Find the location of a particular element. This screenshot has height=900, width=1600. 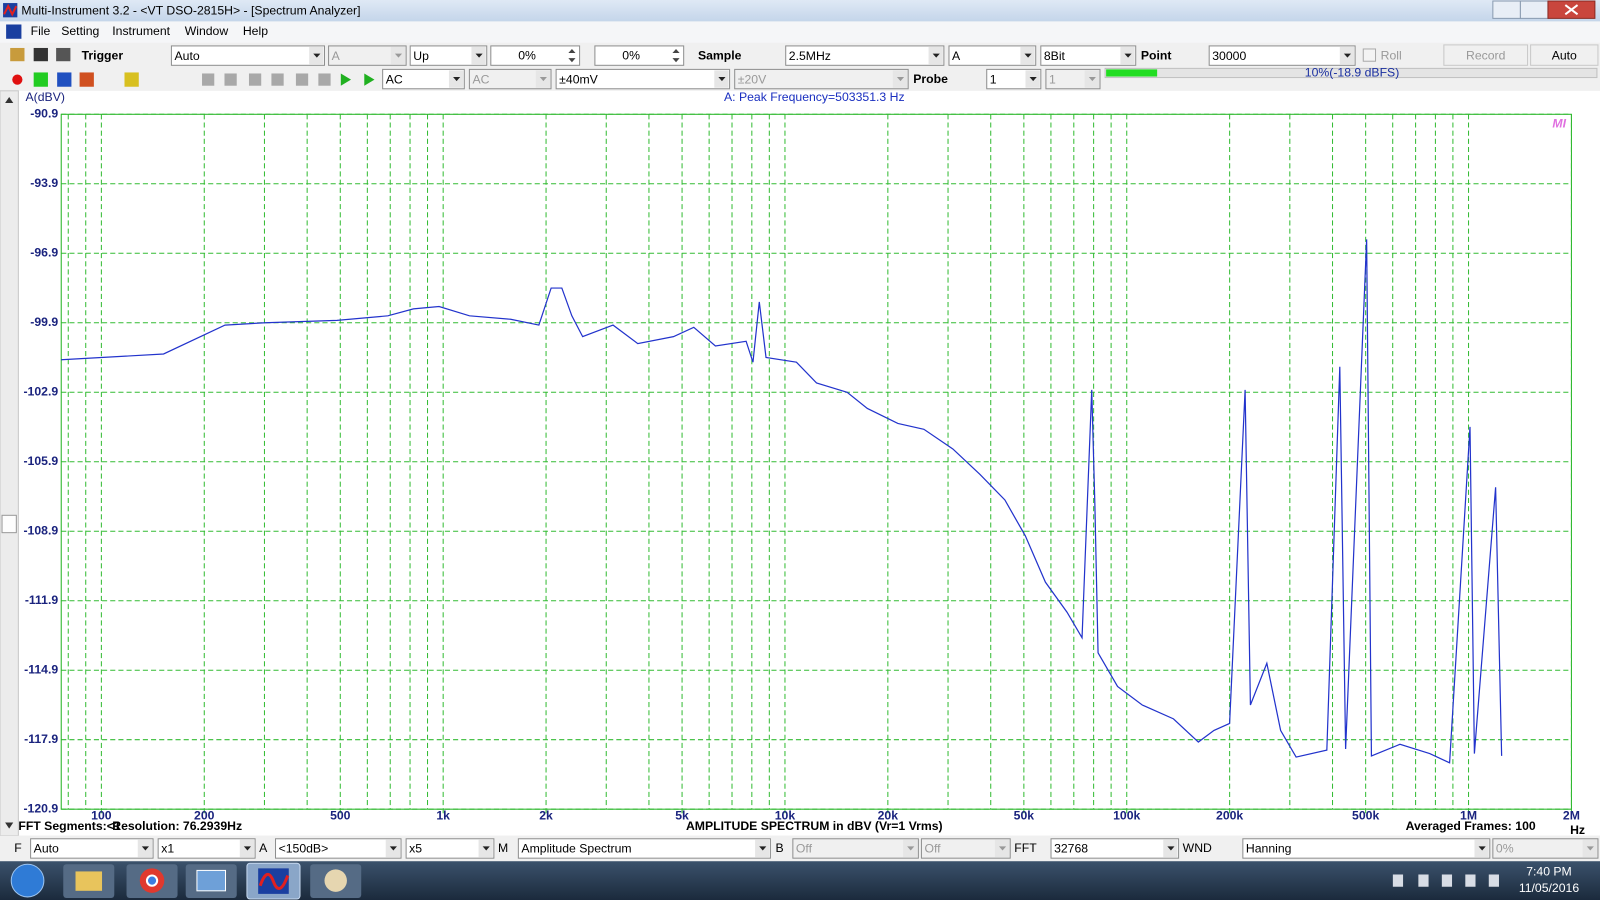

menu-bar is located at coordinates (800, 32).